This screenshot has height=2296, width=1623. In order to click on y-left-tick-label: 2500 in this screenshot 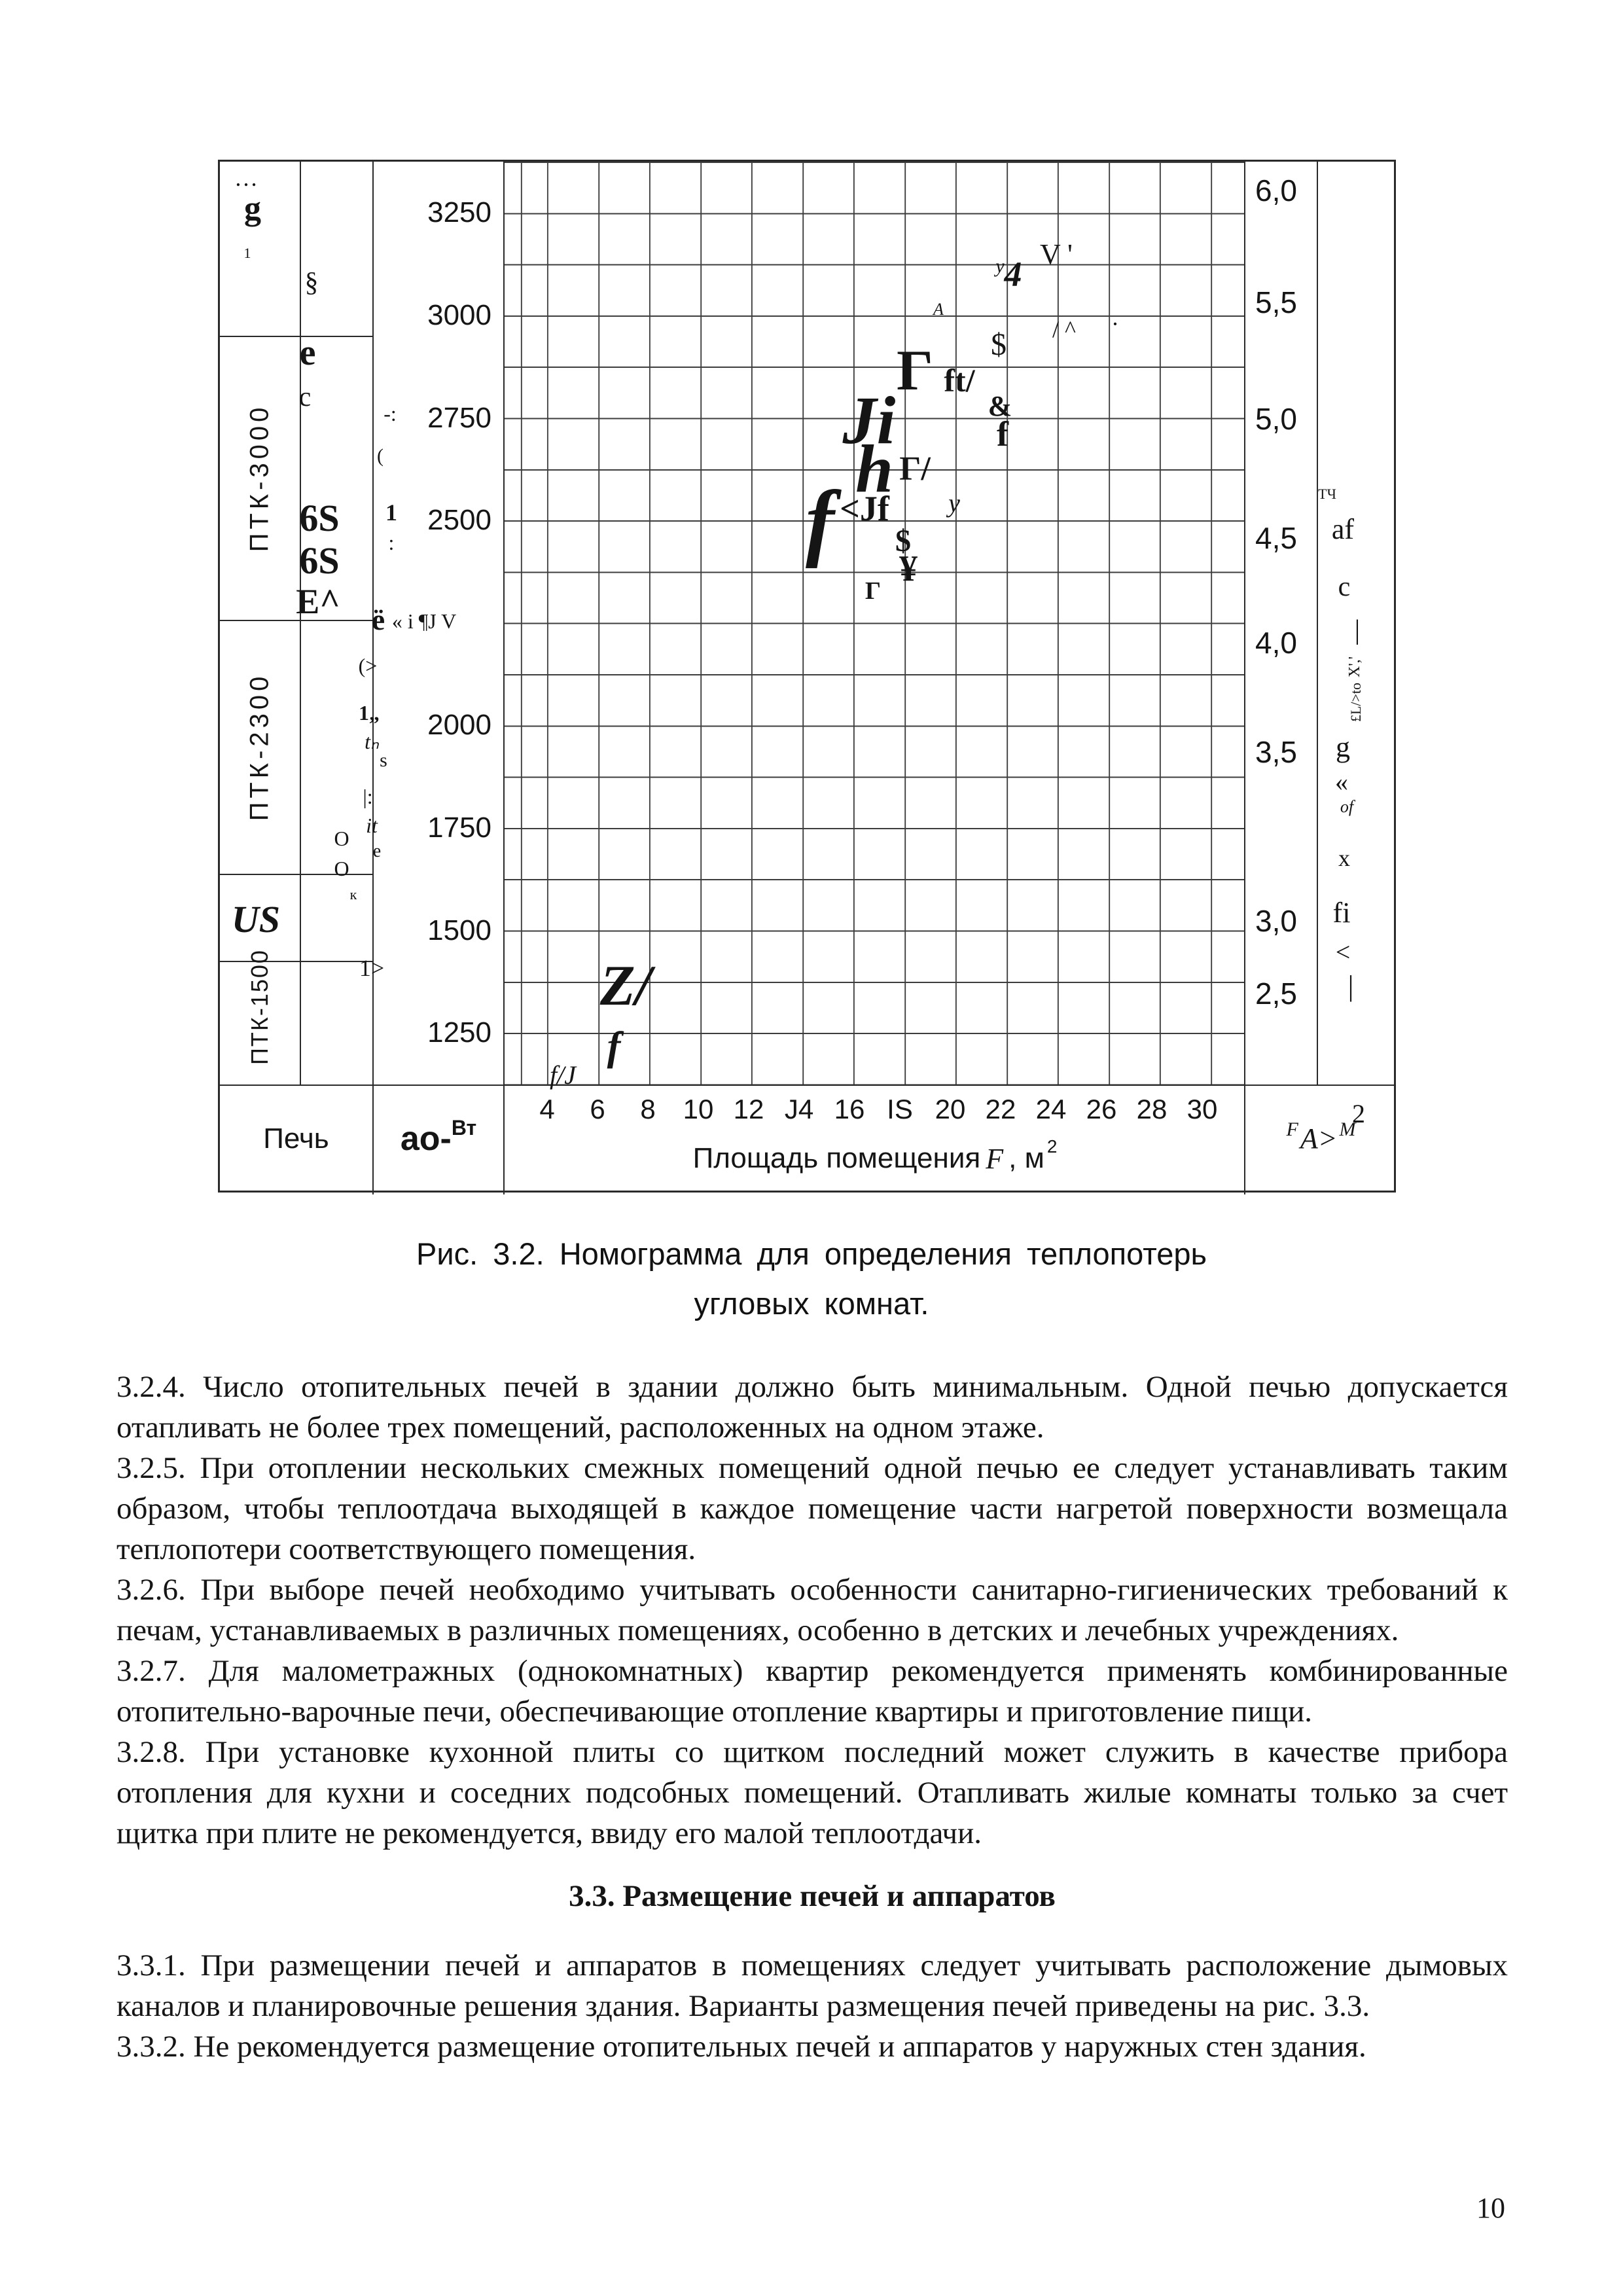, I will do `click(459, 520)`.